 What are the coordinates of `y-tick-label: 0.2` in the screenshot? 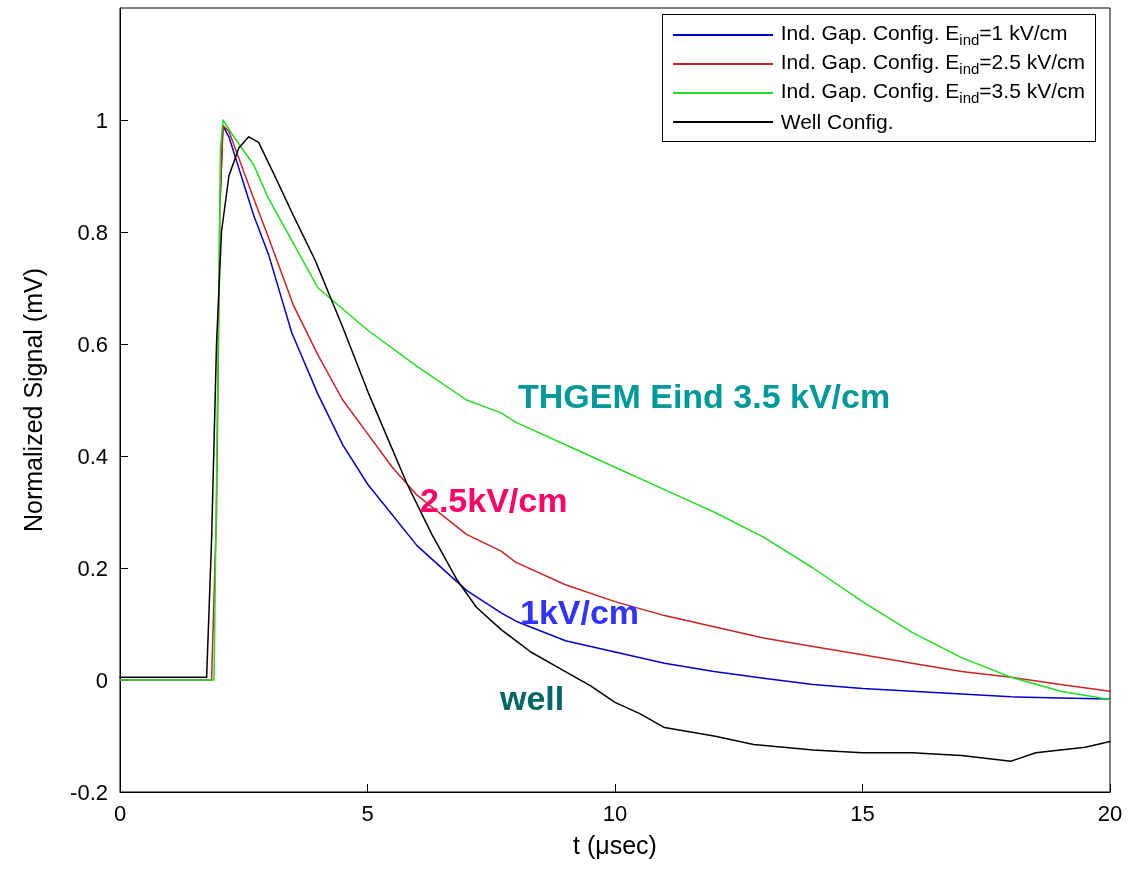 It's located at (92, 568).